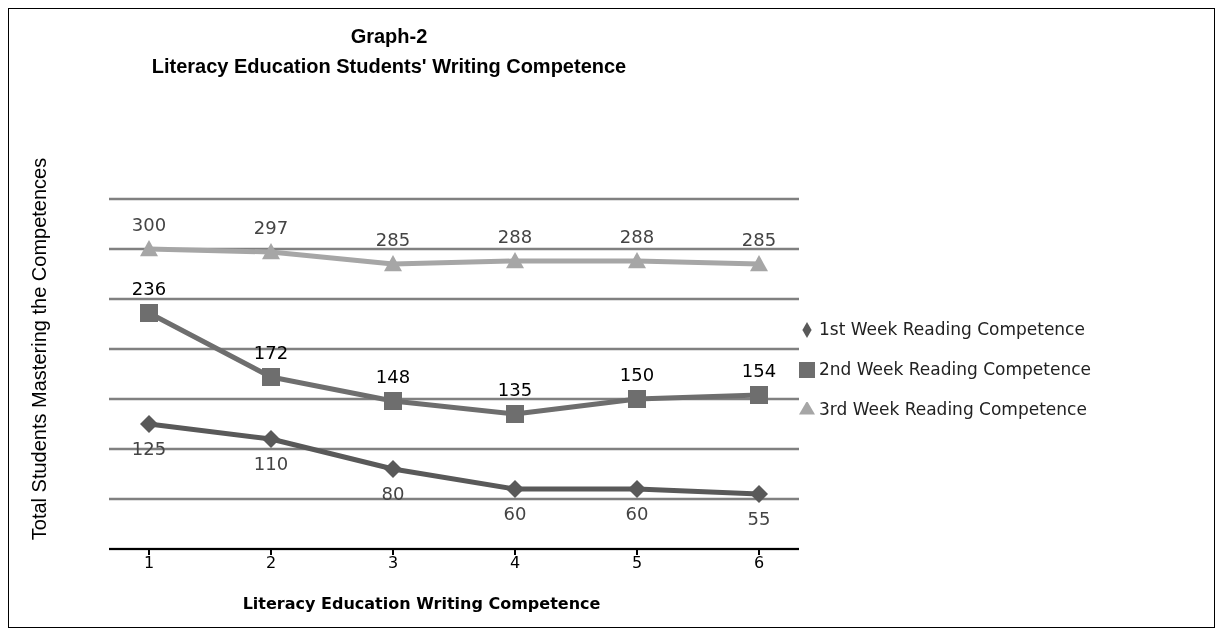  Describe the element at coordinates (149, 224) in the screenshot. I see `data-label: 300` at that location.